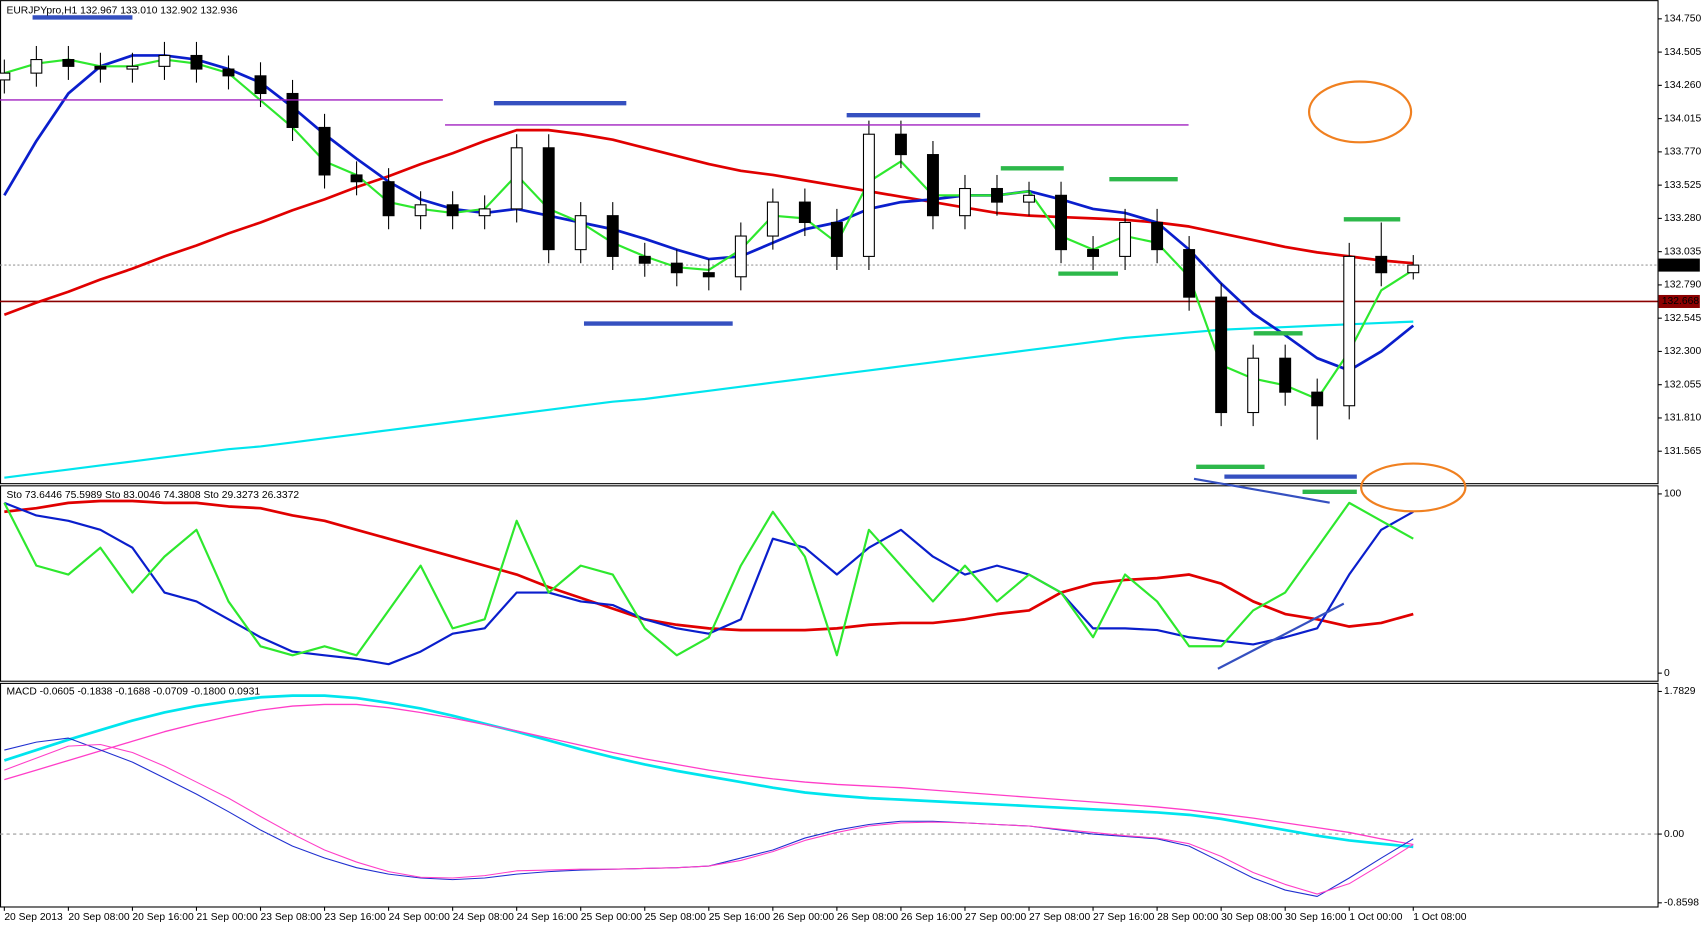 The height and width of the screenshot is (925, 1702). I want to click on x-tick-label: 20 Sep 16:00, so click(163, 917).